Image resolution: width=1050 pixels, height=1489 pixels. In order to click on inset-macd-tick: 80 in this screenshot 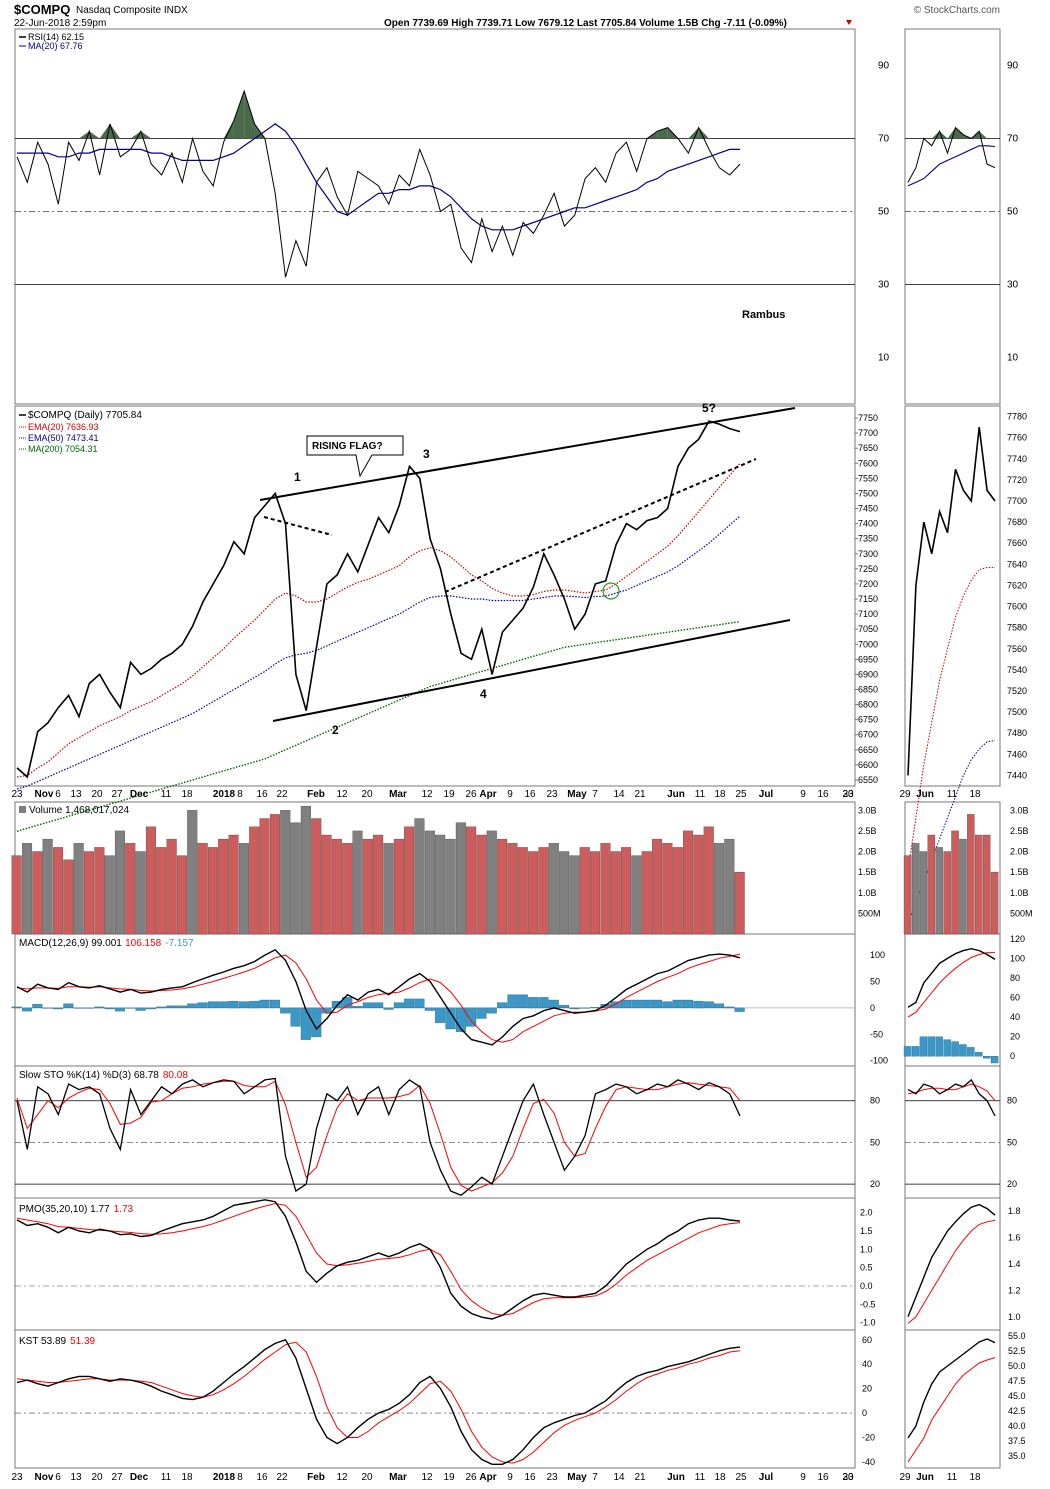, I will do `click(1015, 978)`.